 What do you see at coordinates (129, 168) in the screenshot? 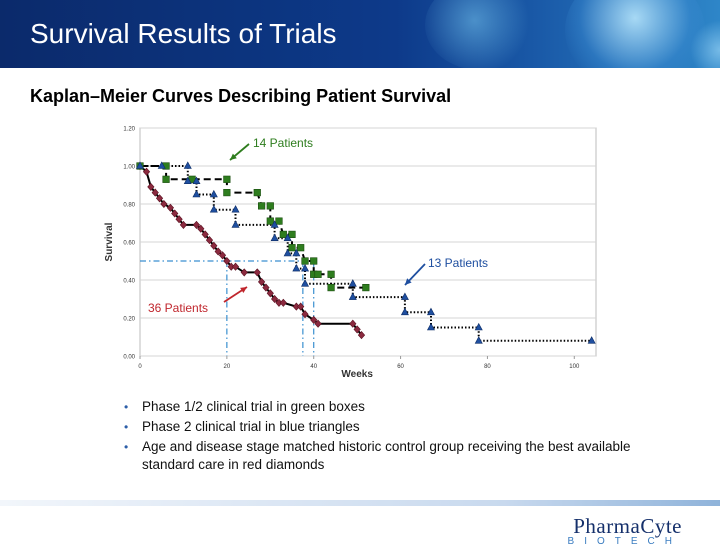
I see `y-tick-label: 1.00` at bounding box center [129, 168].